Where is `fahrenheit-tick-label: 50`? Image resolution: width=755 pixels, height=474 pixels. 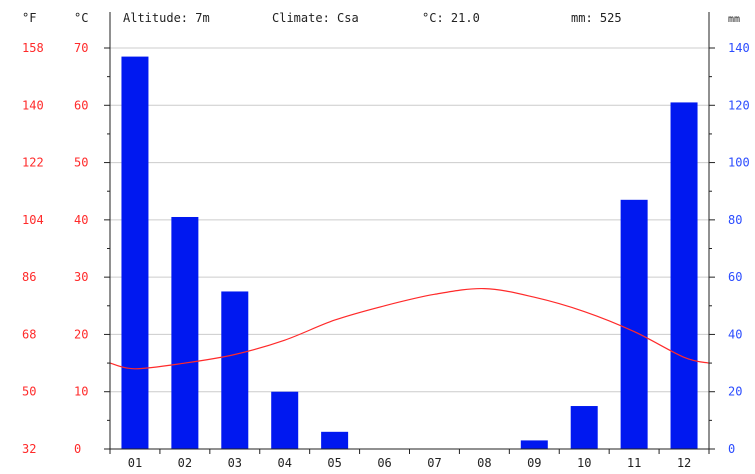
fahrenheit-tick-label: 50 is located at coordinates (29, 392).